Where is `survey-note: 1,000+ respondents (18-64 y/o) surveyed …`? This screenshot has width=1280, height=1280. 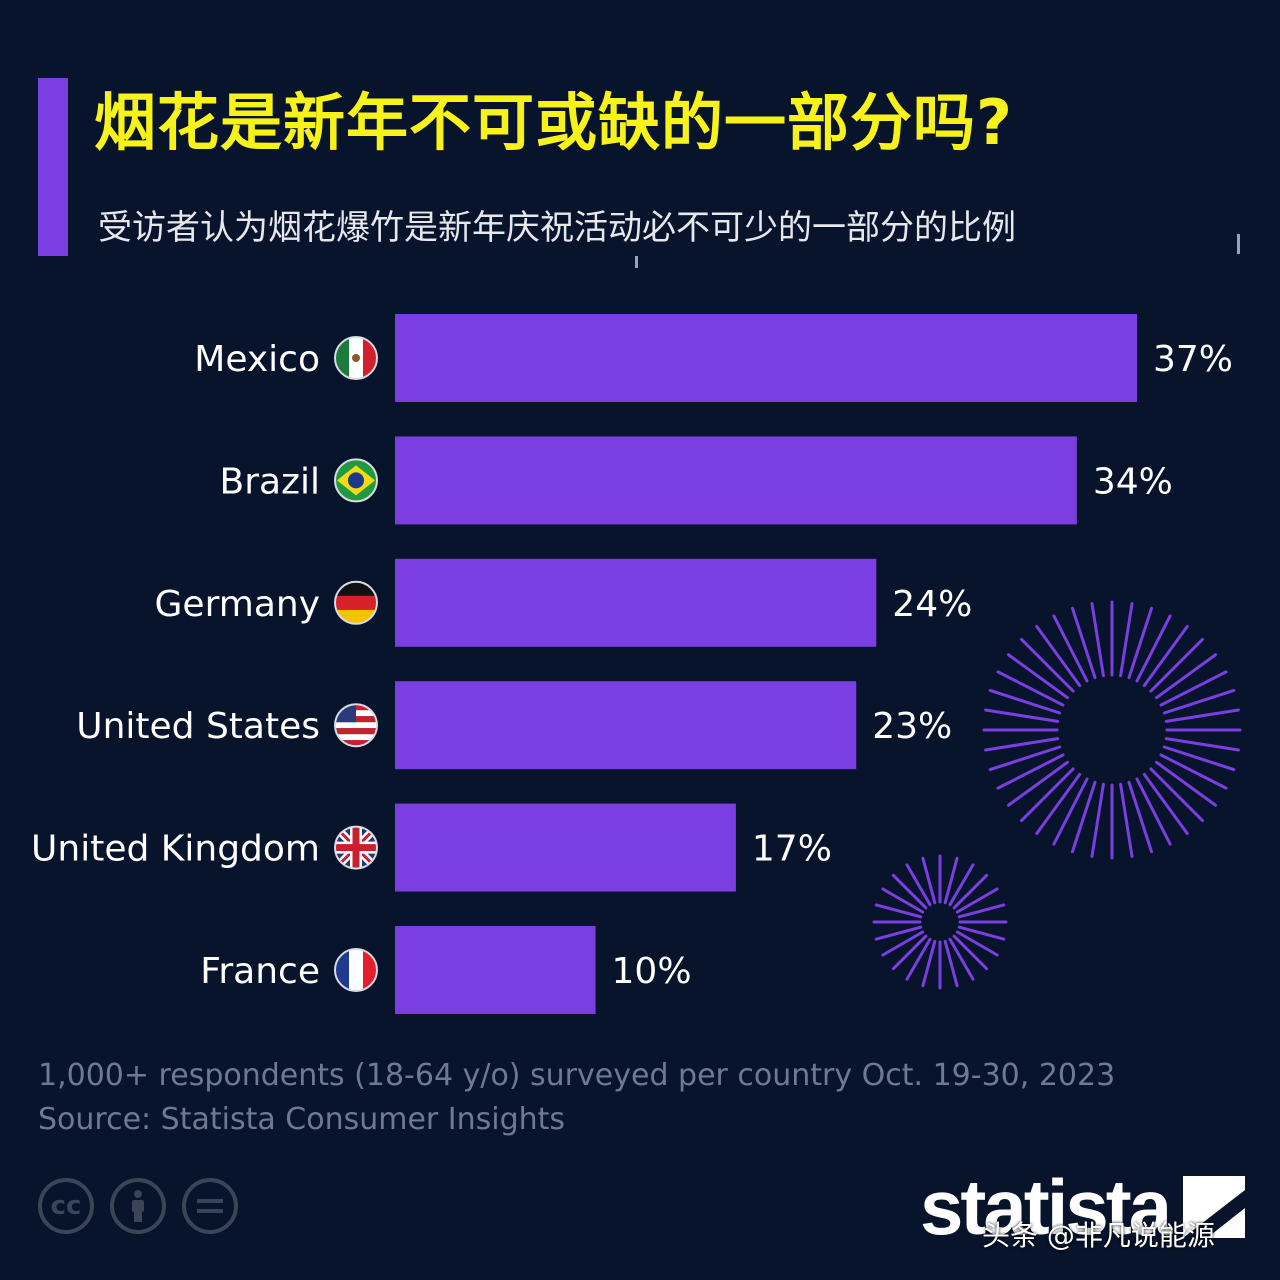
survey-note: 1,000+ respondents (18-64 y/o) surveyed … is located at coordinates (577, 1075).